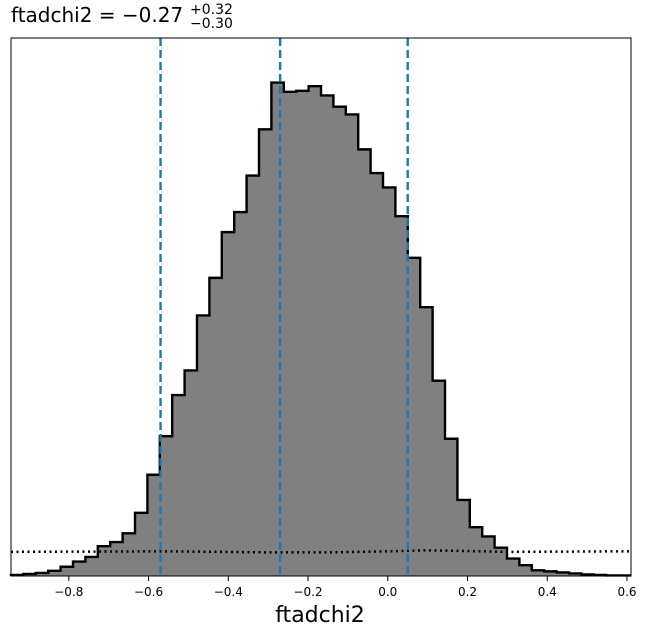 Image resolution: width=645 pixels, height=639 pixels. What do you see at coordinates (148, 592) in the screenshot?
I see `x-tick-label: −0.6` at bounding box center [148, 592].